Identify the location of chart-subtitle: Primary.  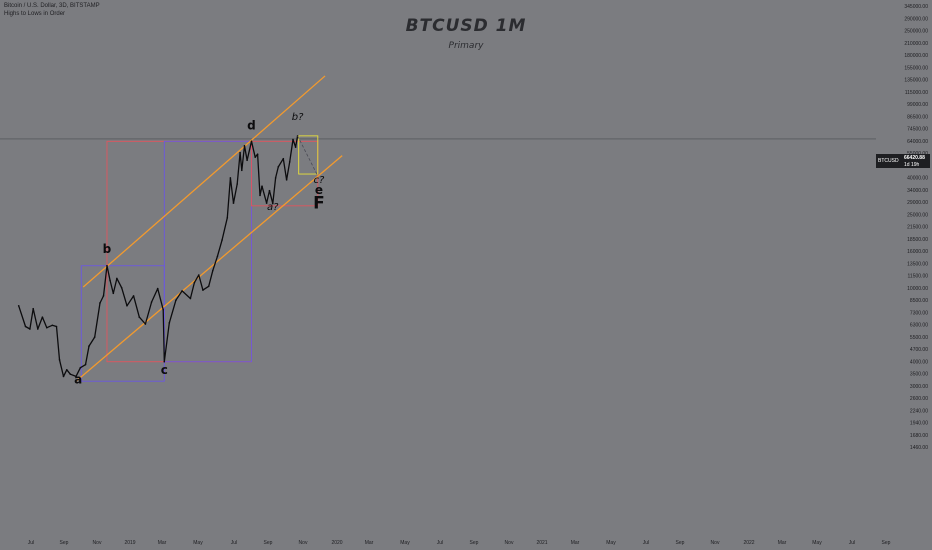
(466, 46).